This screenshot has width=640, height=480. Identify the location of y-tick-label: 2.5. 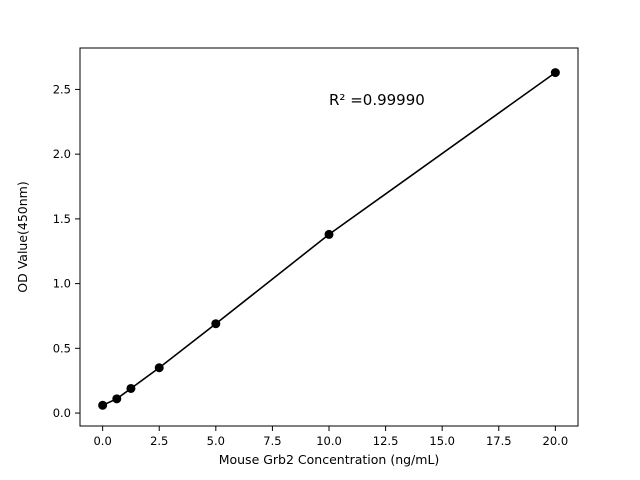
(62, 89).